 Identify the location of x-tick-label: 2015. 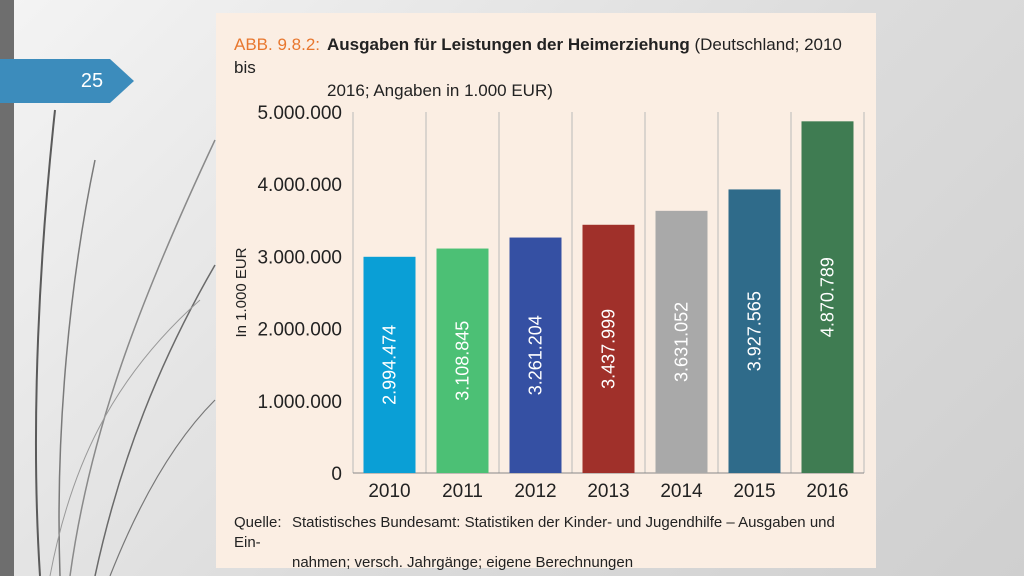
(754, 491).